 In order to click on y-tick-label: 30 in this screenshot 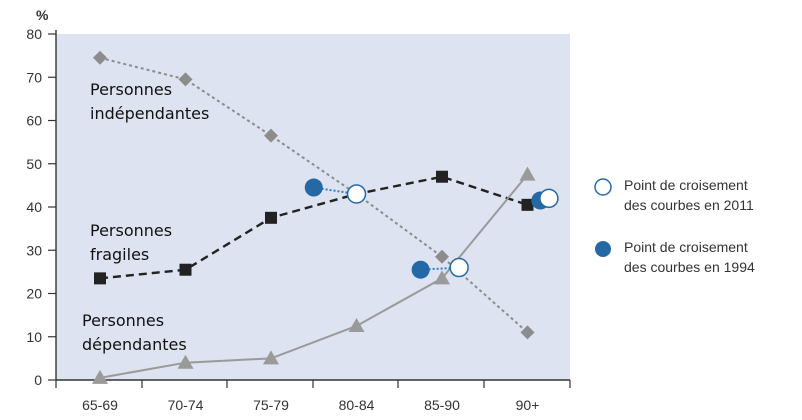, I will do `click(34, 250)`.